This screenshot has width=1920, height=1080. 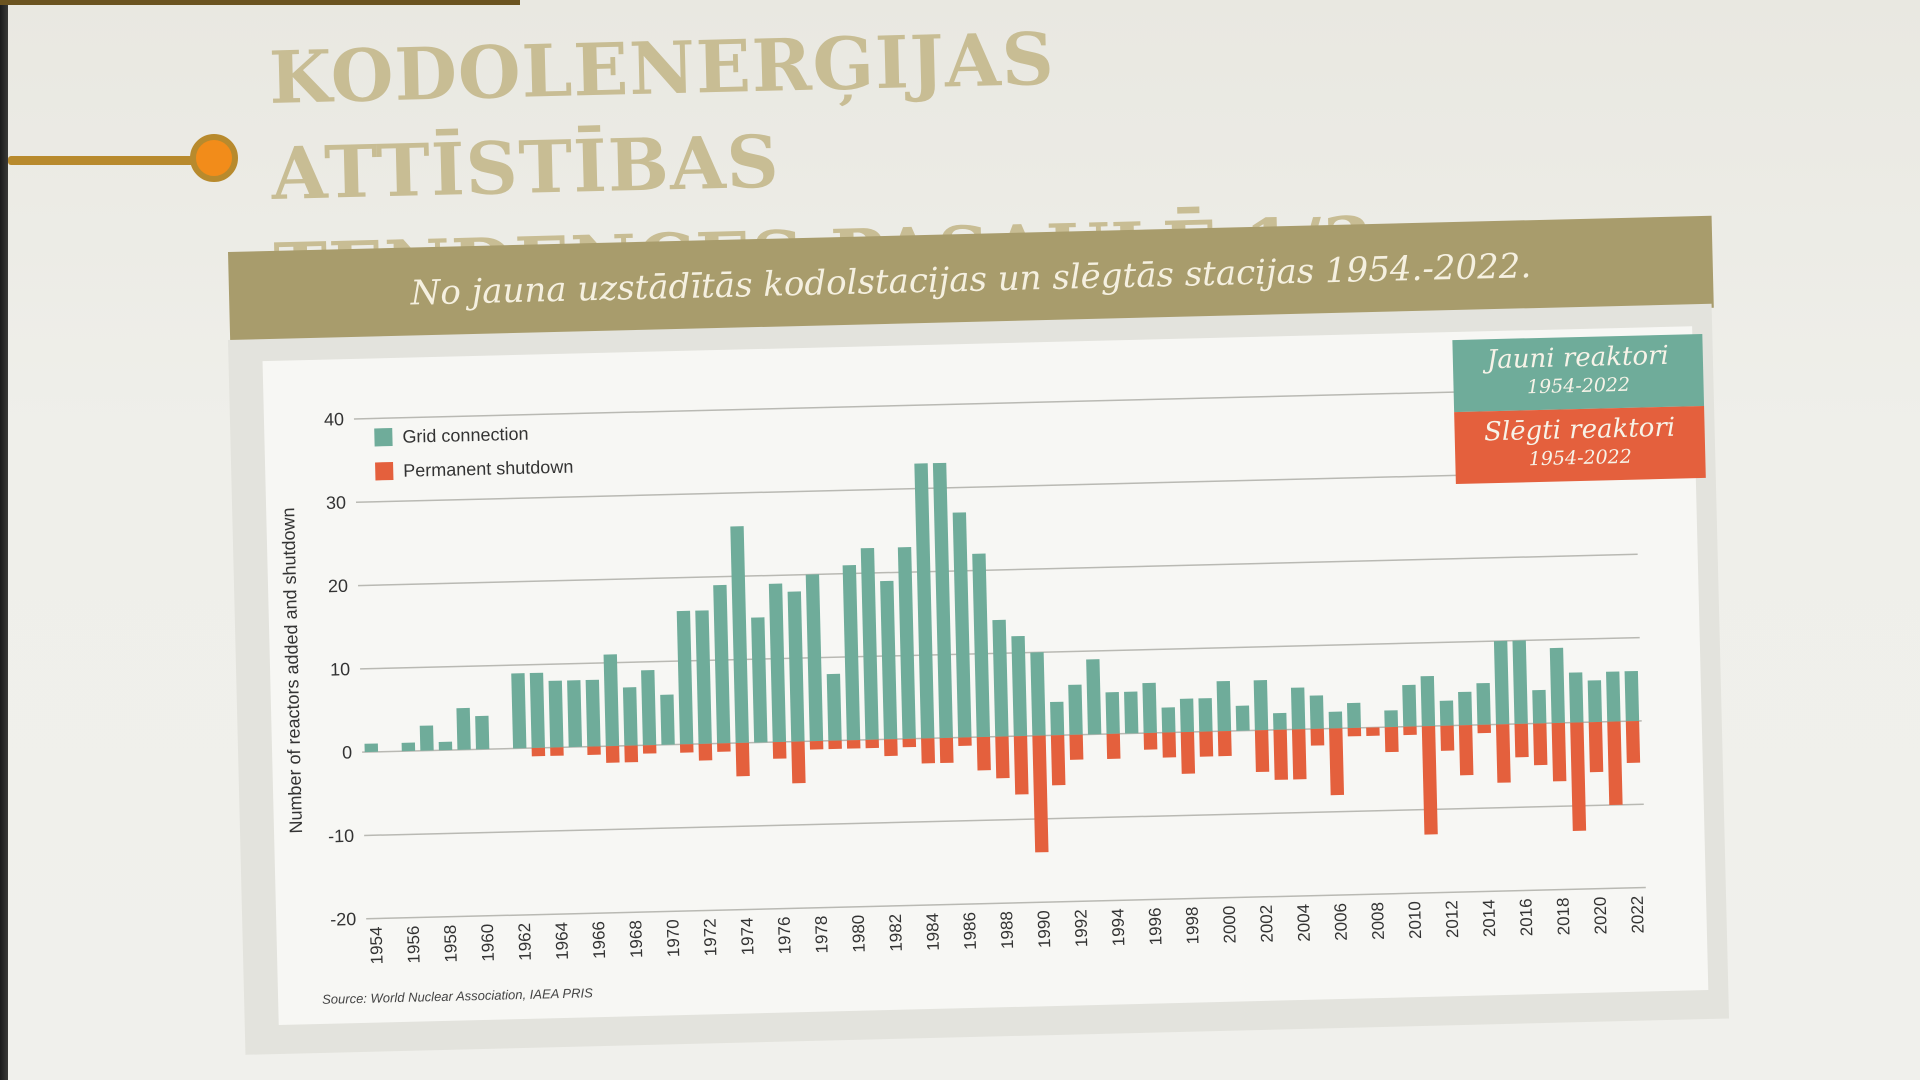 I want to click on x-tick-label: 1992, so click(x=1081, y=928).